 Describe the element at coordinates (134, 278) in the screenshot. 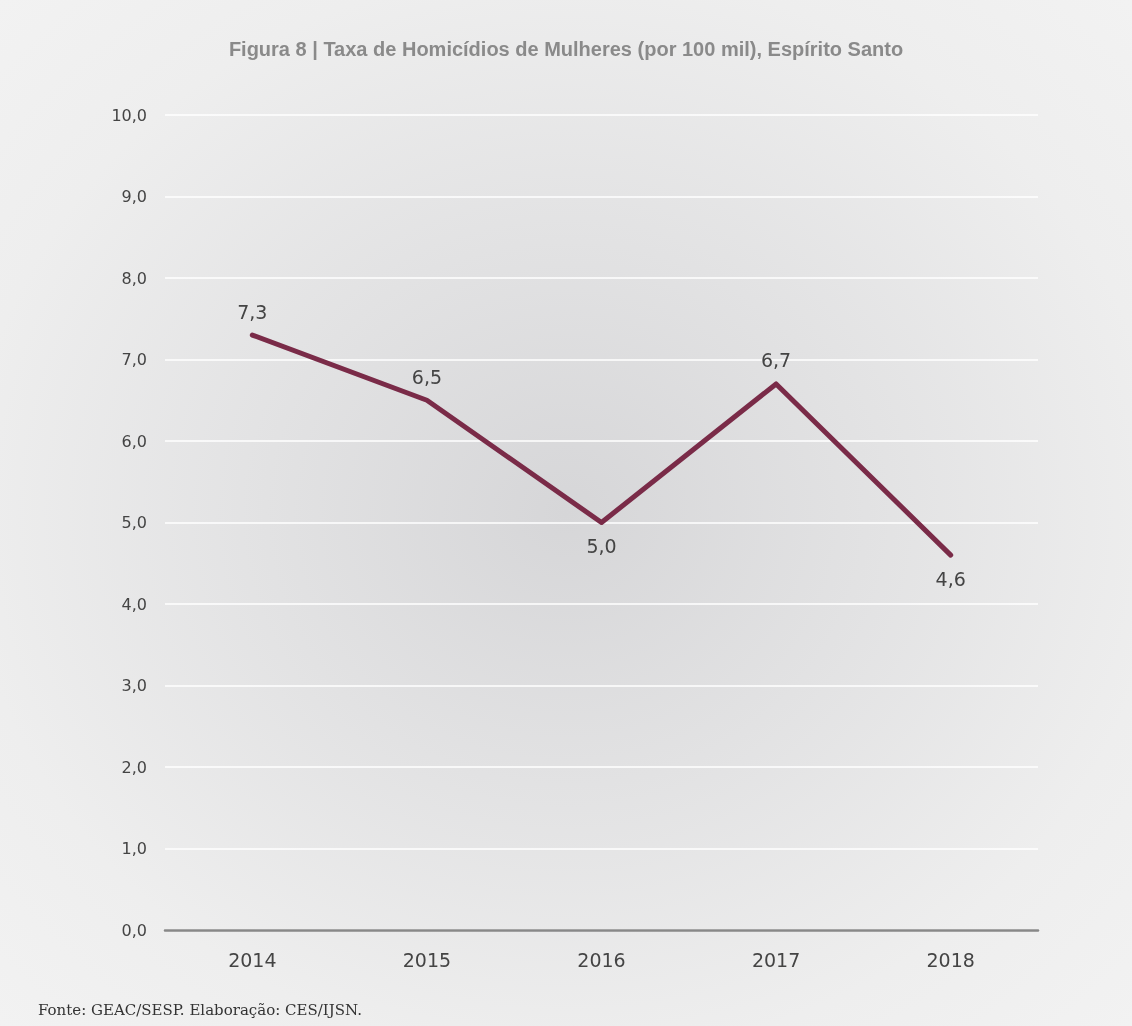

I see `y-tick-label: 8,0` at that location.